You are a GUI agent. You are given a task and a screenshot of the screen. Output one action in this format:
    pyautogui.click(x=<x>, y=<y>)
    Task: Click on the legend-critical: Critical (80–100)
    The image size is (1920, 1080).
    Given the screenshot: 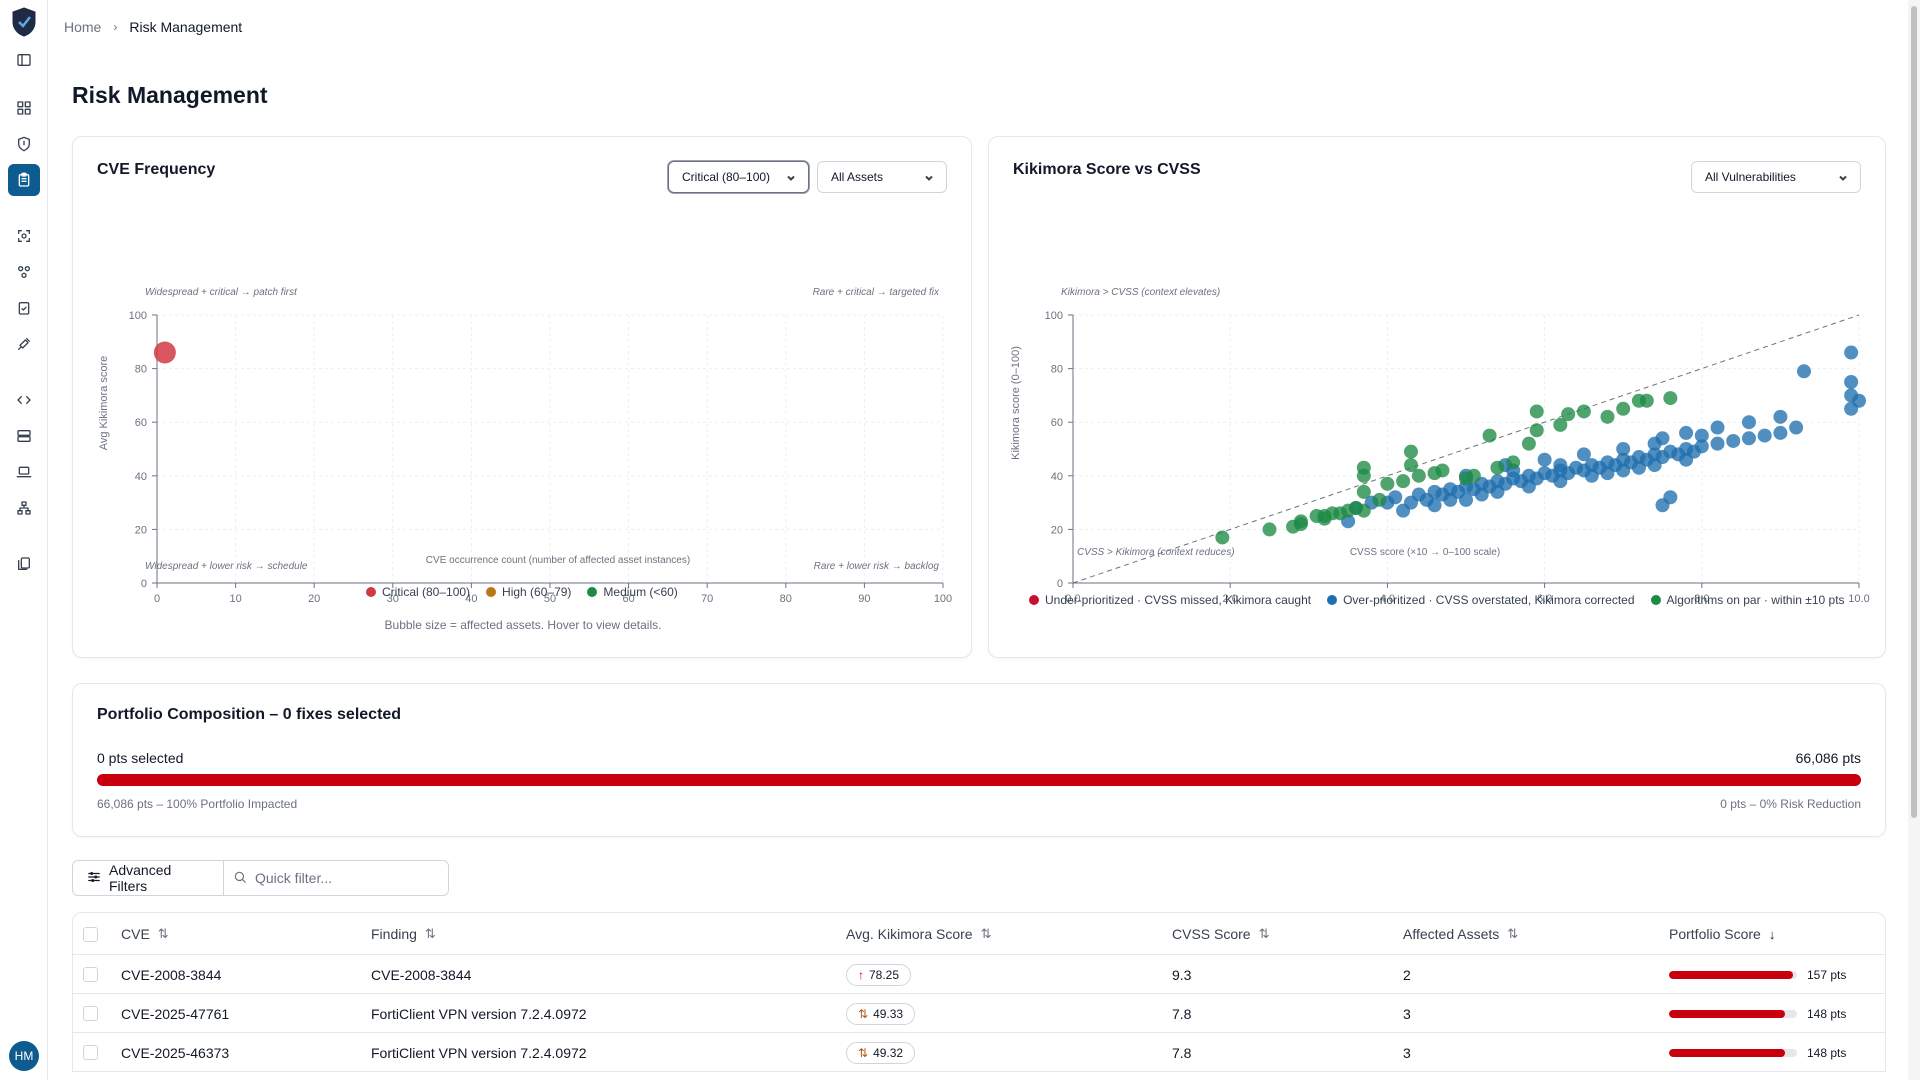 What is the action you would take?
    pyautogui.click(x=418, y=592)
    